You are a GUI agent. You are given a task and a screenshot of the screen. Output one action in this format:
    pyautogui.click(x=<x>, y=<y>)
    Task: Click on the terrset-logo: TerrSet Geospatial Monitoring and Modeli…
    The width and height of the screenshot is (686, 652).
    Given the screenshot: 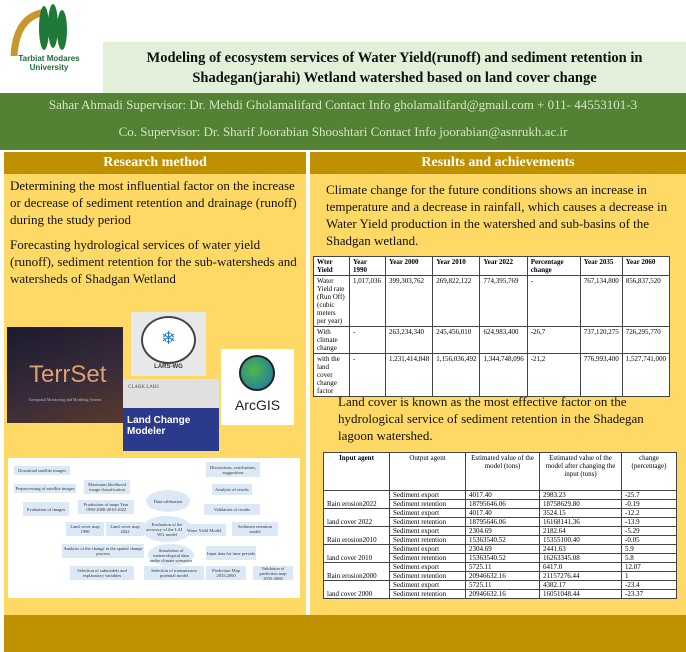 What is the action you would take?
    pyautogui.click(x=65, y=375)
    